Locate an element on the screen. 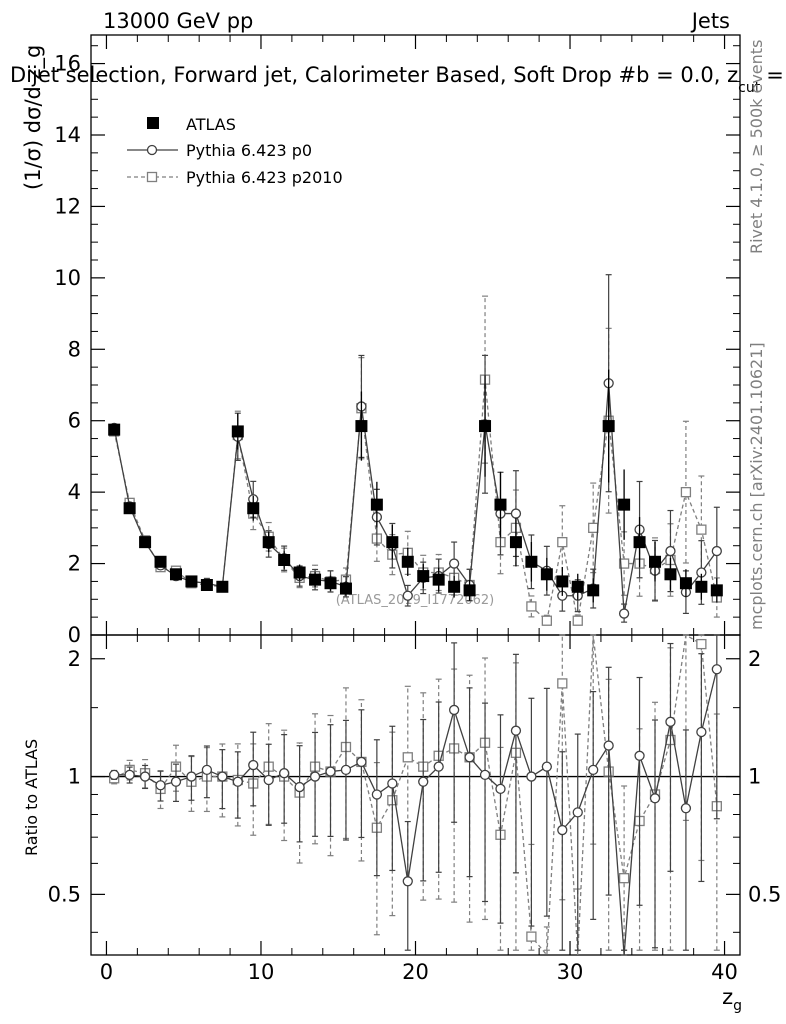  y-axis-label: (1/σ) dσ/d z_g is located at coordinates (33, 117).